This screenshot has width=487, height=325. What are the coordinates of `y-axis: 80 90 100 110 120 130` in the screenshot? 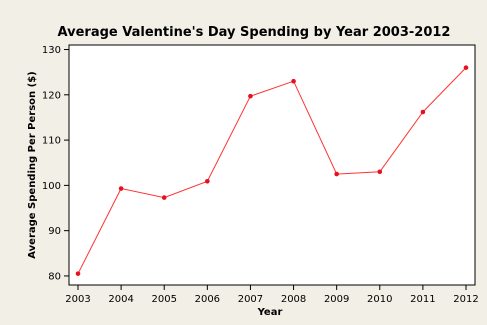 It's located at (55, 163).